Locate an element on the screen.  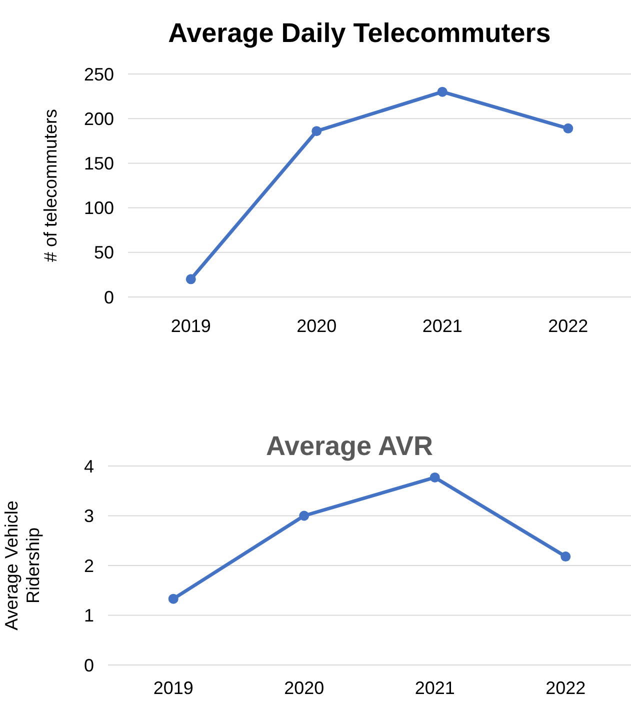
chart-title: Average AVR is located at coordinates (350, 446).